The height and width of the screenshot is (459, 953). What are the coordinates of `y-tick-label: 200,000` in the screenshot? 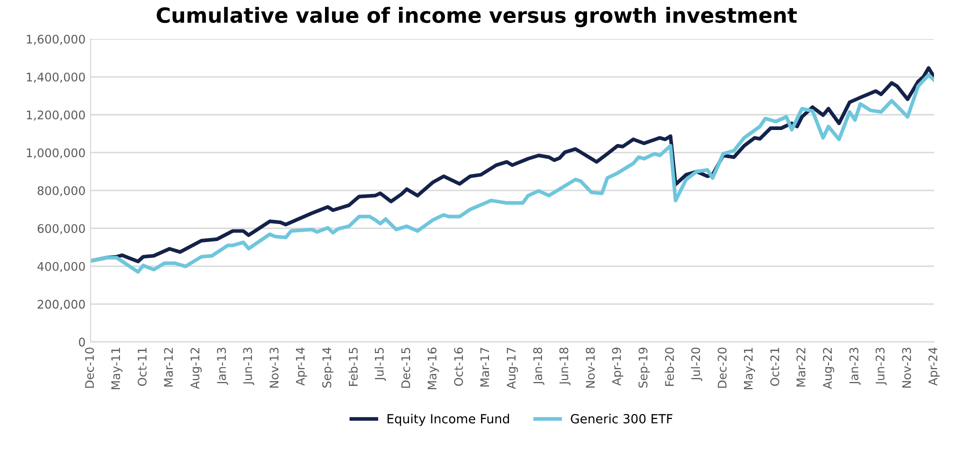 It's located at (61, 305).